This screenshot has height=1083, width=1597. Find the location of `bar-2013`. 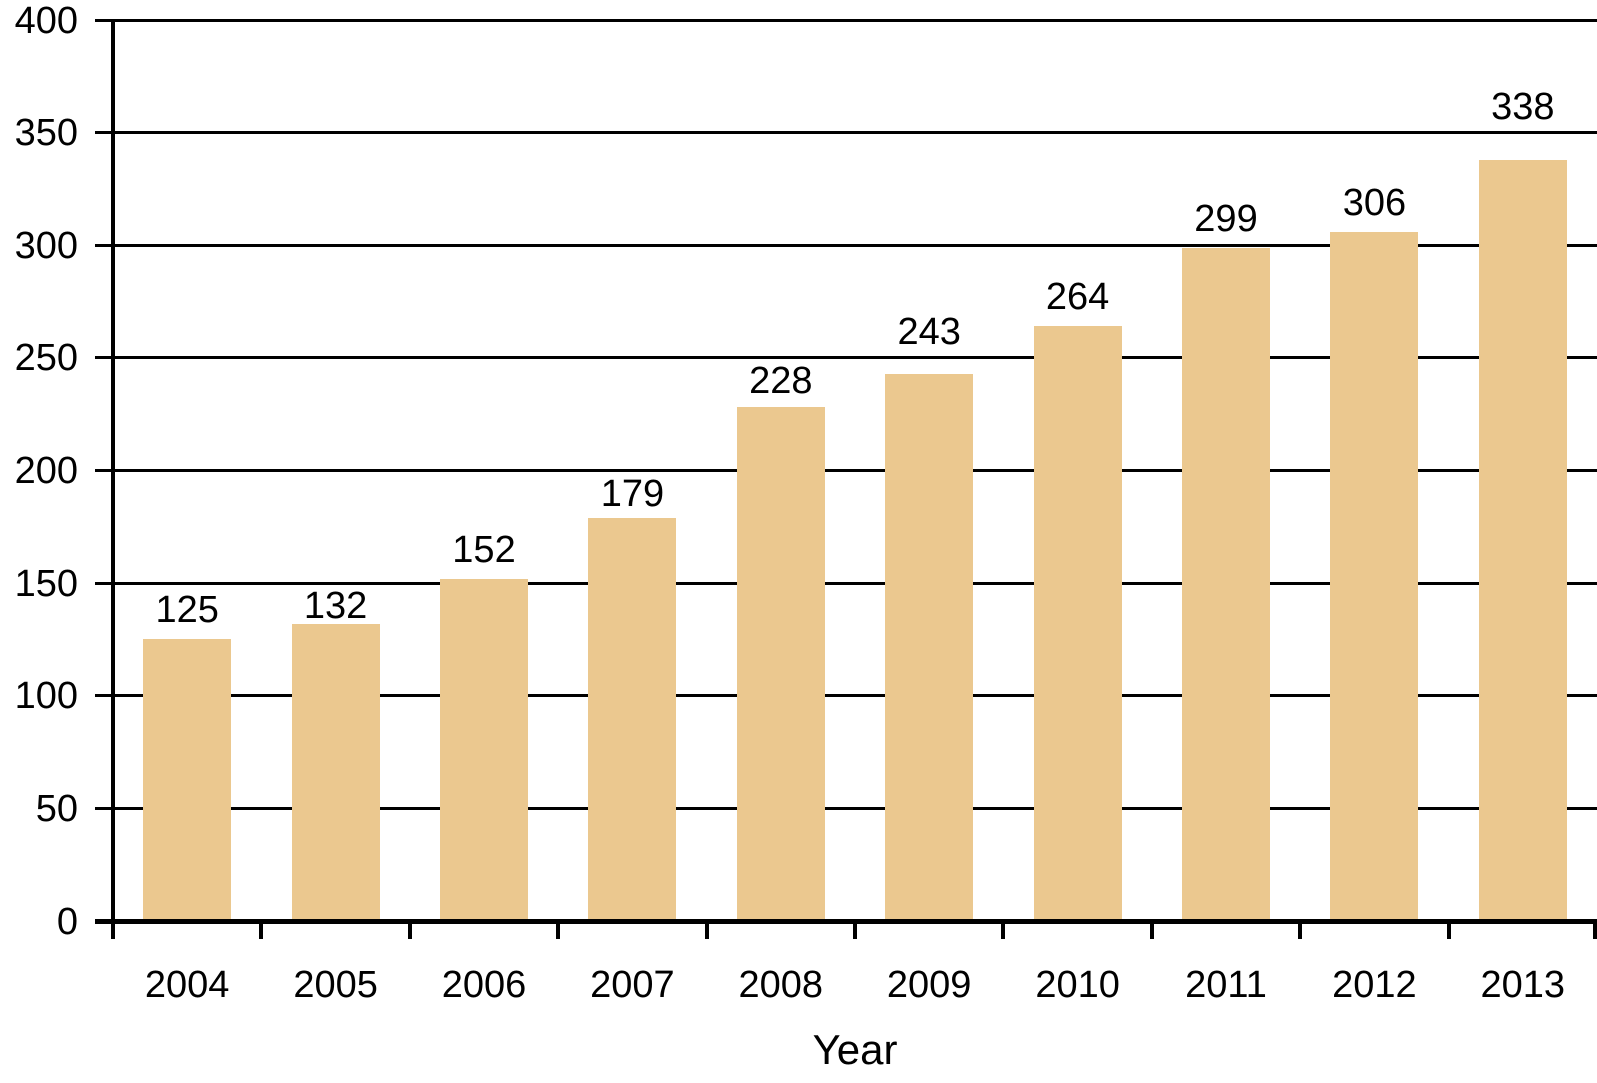

bar-2013 is located at coordinates (1522, 540).